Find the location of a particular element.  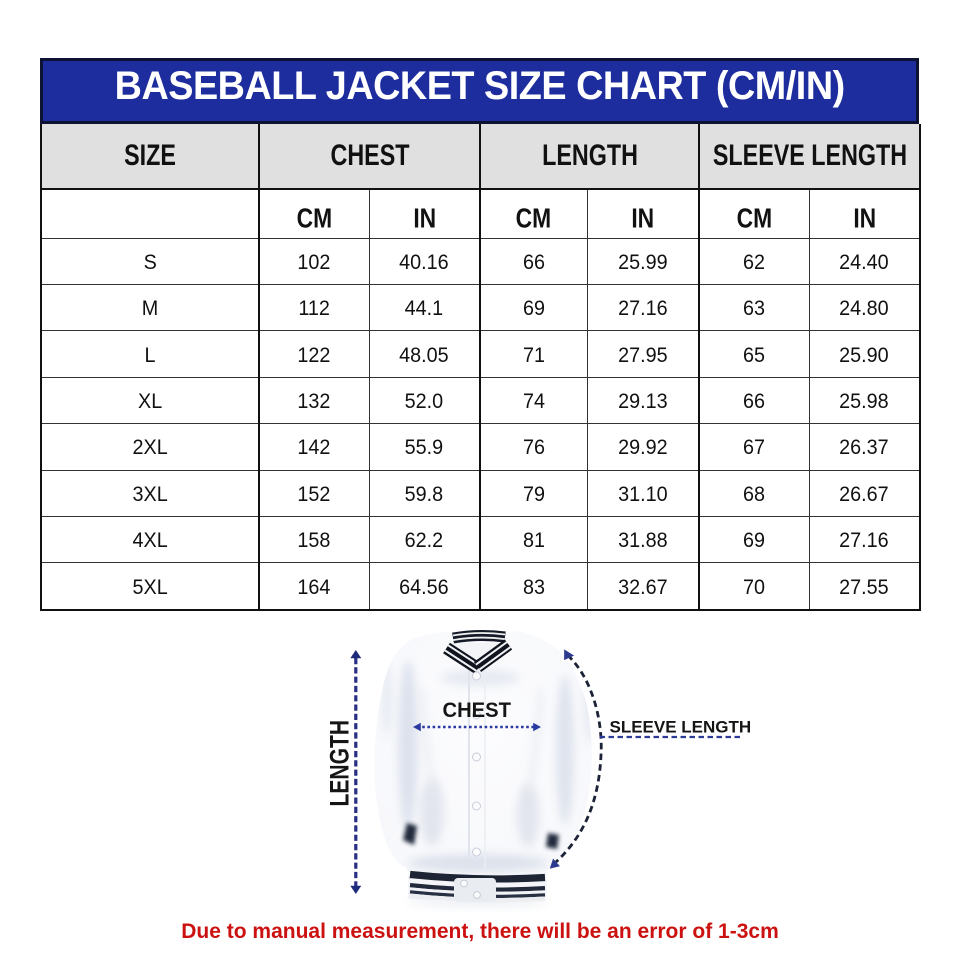

svg-text: SLEEVE LENGTH is located at coordinates (681, 727).